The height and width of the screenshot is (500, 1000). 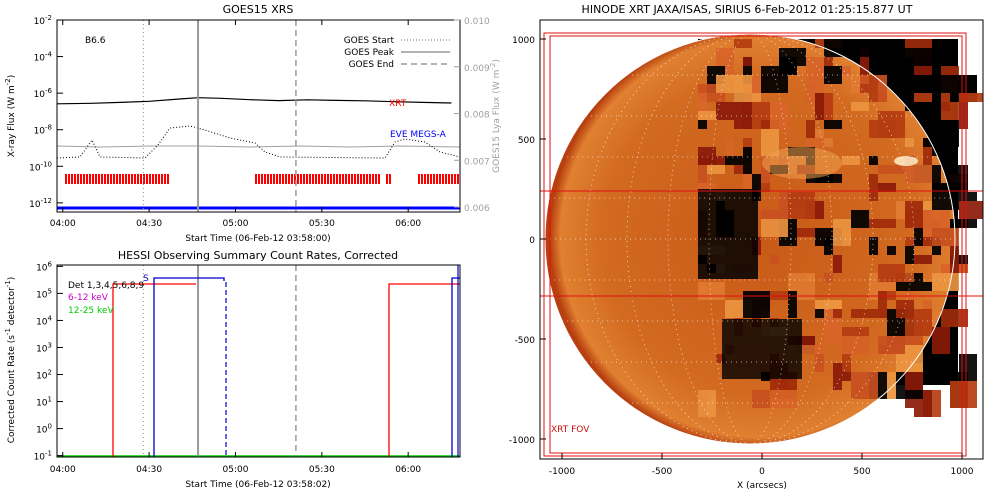 I want to click on hessi-ylabel-main: Corrected Count Rate (s, so click(x=12, y=389).